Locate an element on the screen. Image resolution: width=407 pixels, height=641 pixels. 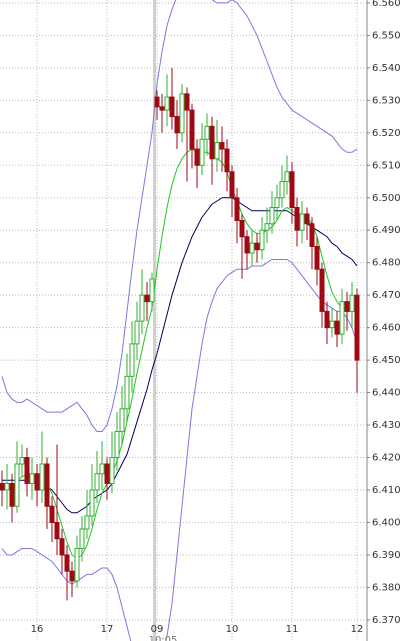
x-tick-label: 09 is located at coordinates (157, 629).